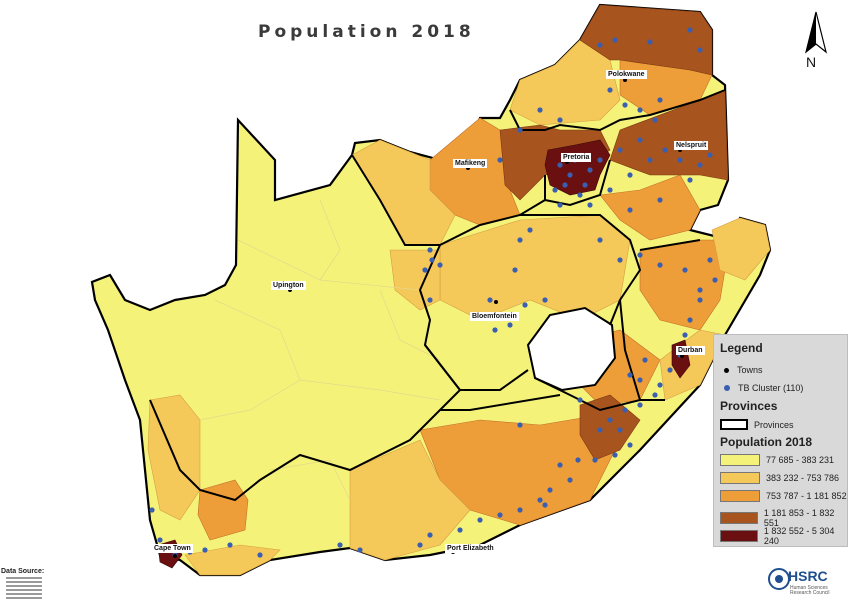 The height and width of the screenshot is (602, 850). I want to click on legend-towns-label: Towns, so click(750, 370).